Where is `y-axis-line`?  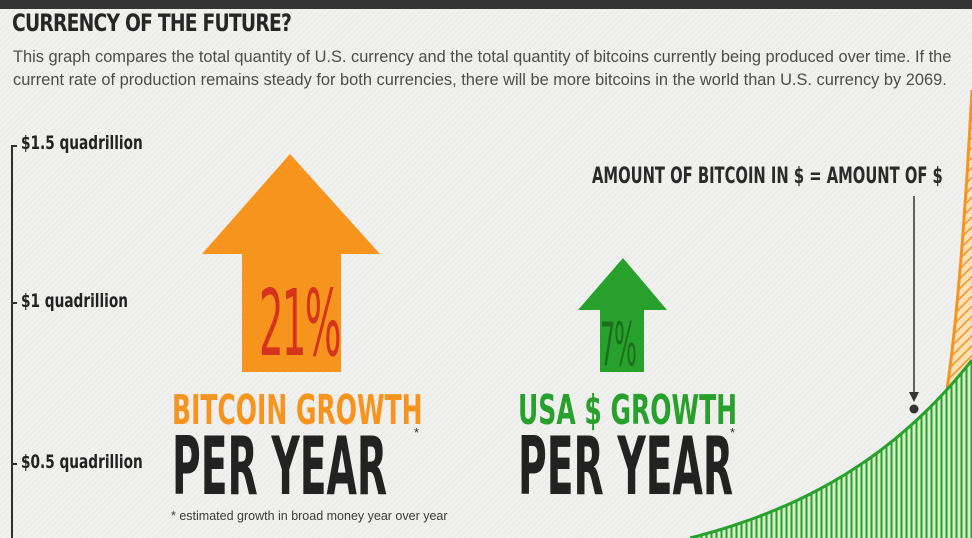 y-axis-line is located at coordinates (12, 342).